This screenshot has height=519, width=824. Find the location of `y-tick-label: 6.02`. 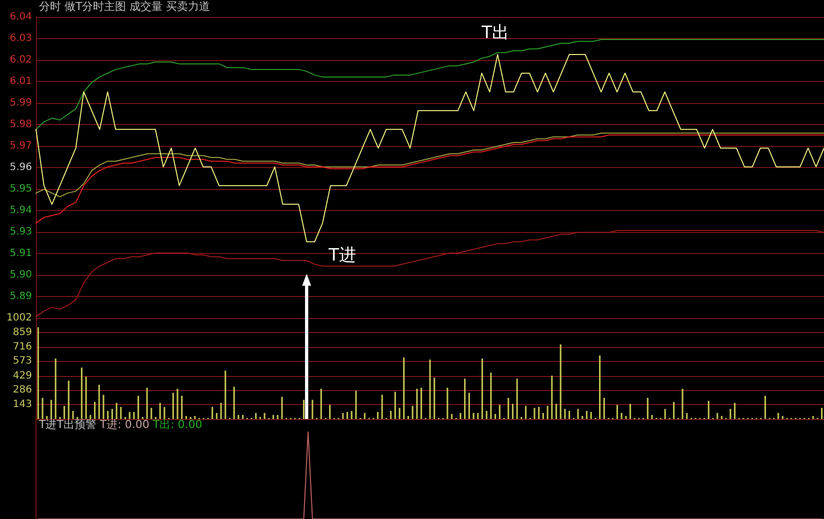

y-tick-label: 6.02 is located at coordinates (21, 60).